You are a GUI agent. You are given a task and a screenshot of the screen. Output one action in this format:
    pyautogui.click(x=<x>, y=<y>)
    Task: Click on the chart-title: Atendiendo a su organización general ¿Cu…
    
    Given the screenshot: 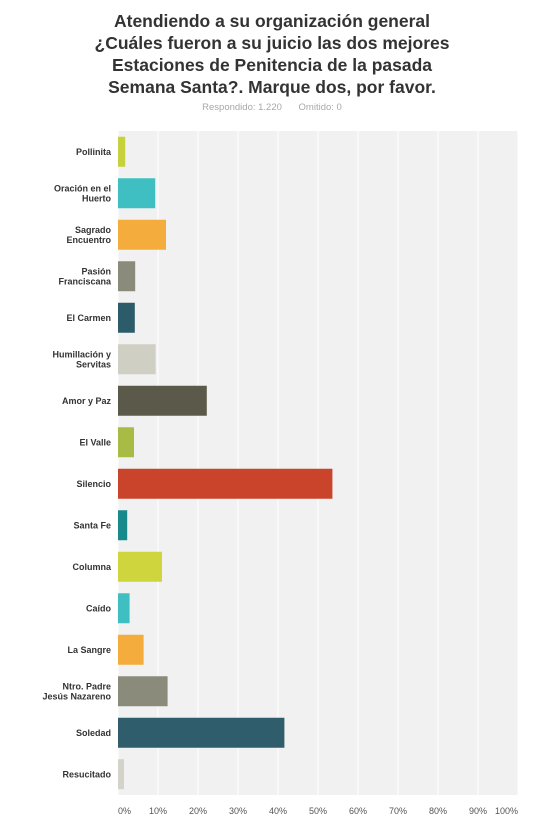 What is the action you would take?
    pyautogui.click(x=272, y=54)
    